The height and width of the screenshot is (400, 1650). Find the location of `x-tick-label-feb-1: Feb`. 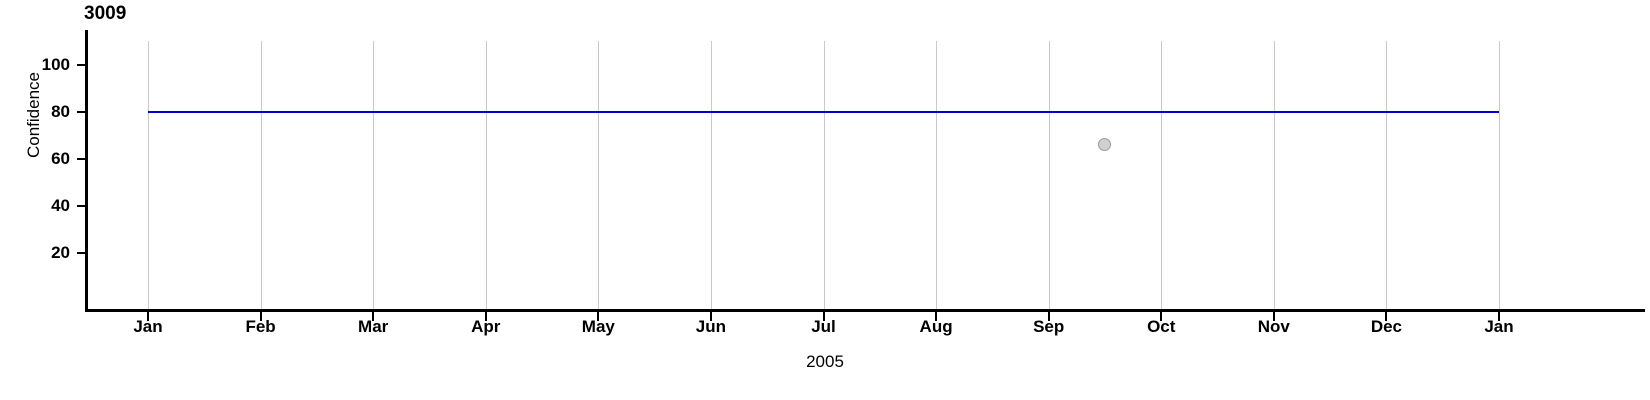

x-tick-label-feb-1: Feb is located at coordinates (260, 326).